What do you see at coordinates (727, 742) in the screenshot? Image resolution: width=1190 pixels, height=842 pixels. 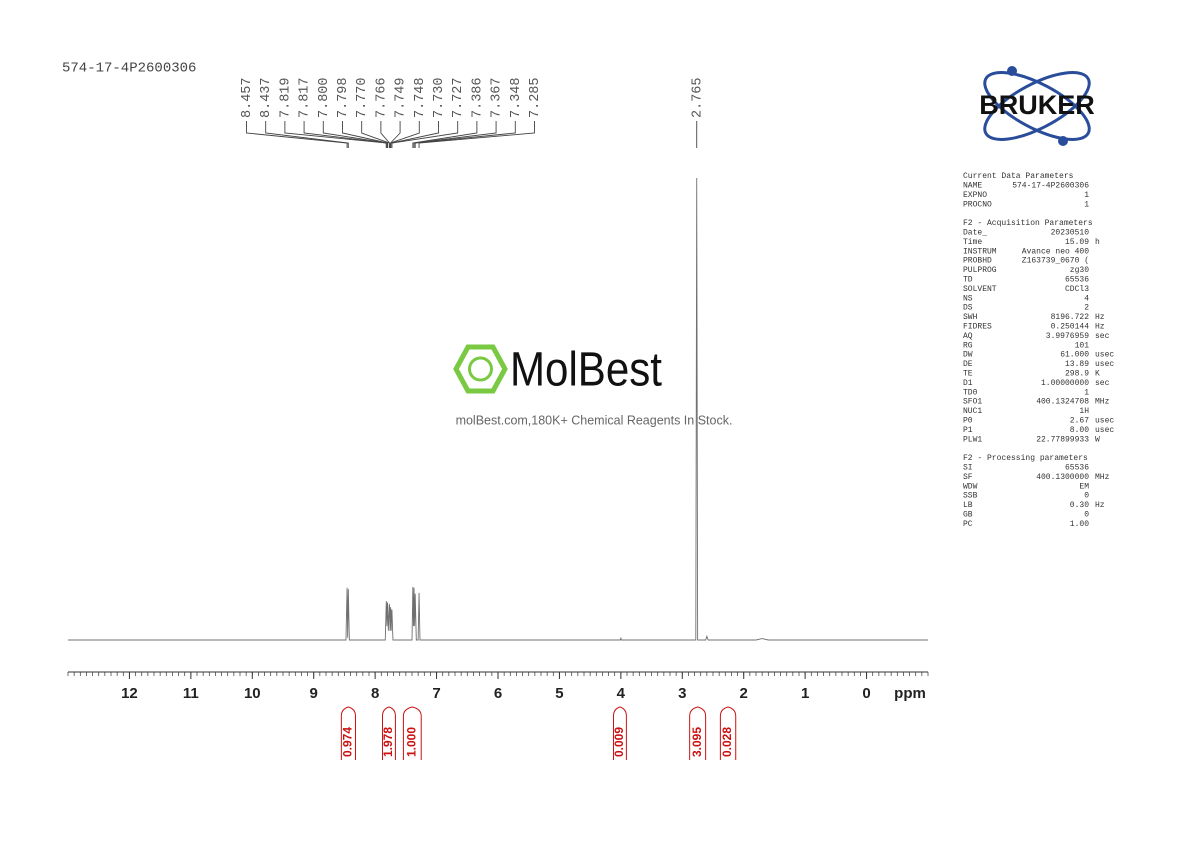 I see `integral-label: 0.028` at bounding box center [727, 742].